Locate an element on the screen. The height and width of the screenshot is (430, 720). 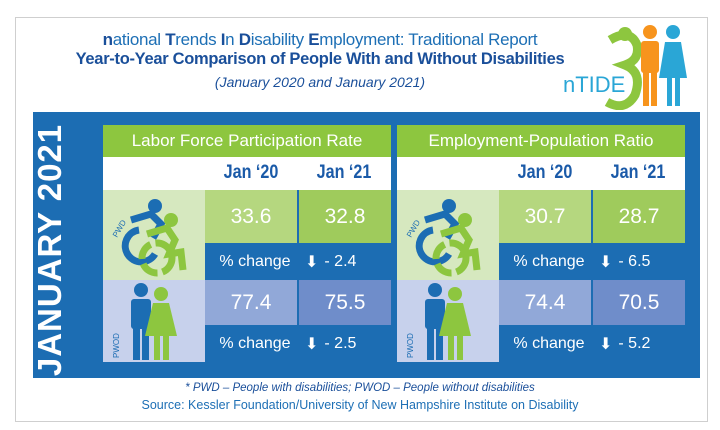
pwd-jan21-value: 28.7 is located at coordinates (639, 216).